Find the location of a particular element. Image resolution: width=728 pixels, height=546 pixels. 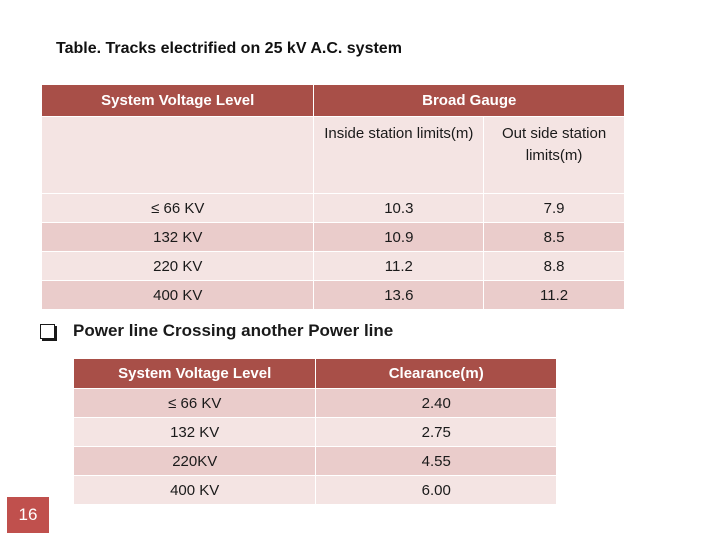

clearance-cell: 6.00 is located at coordinates (436, 490).